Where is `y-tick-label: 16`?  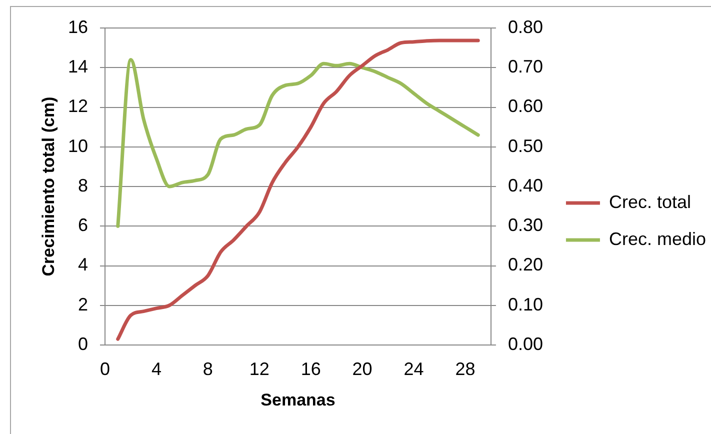
y-tick-label: 16 is located at coordinates (78, 26).